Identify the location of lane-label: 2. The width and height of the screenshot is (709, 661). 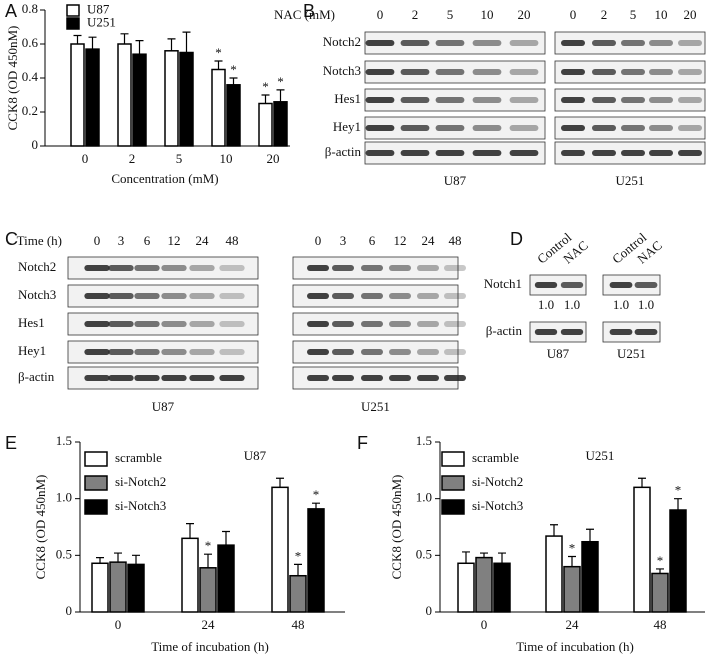
(604, 14).